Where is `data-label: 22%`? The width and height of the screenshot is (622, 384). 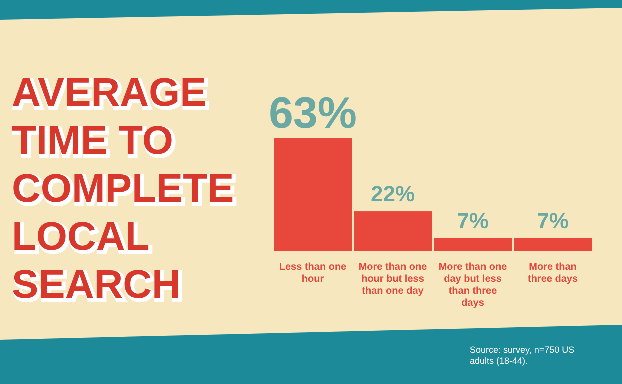
data-label: 22% is located at coordinates (393, 194).